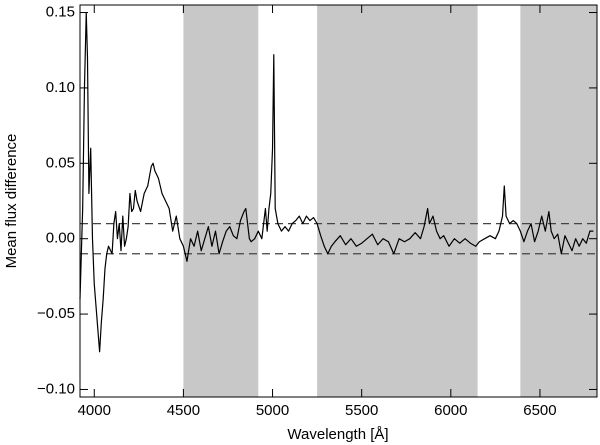  I want to click on x-tick-label: 5500, so click(361, 410).